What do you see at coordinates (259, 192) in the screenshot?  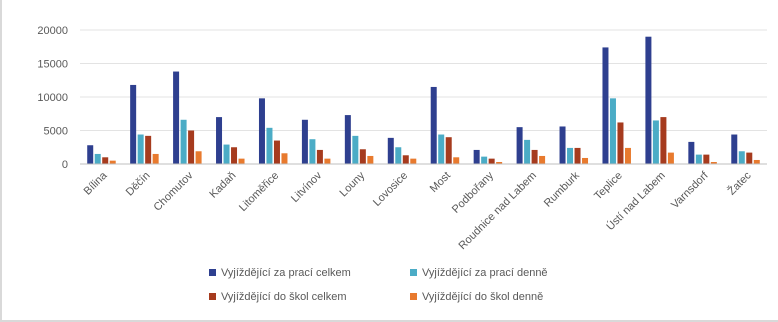 I see `x-category-label: Litoměřice` at bounding box center [259, 192].